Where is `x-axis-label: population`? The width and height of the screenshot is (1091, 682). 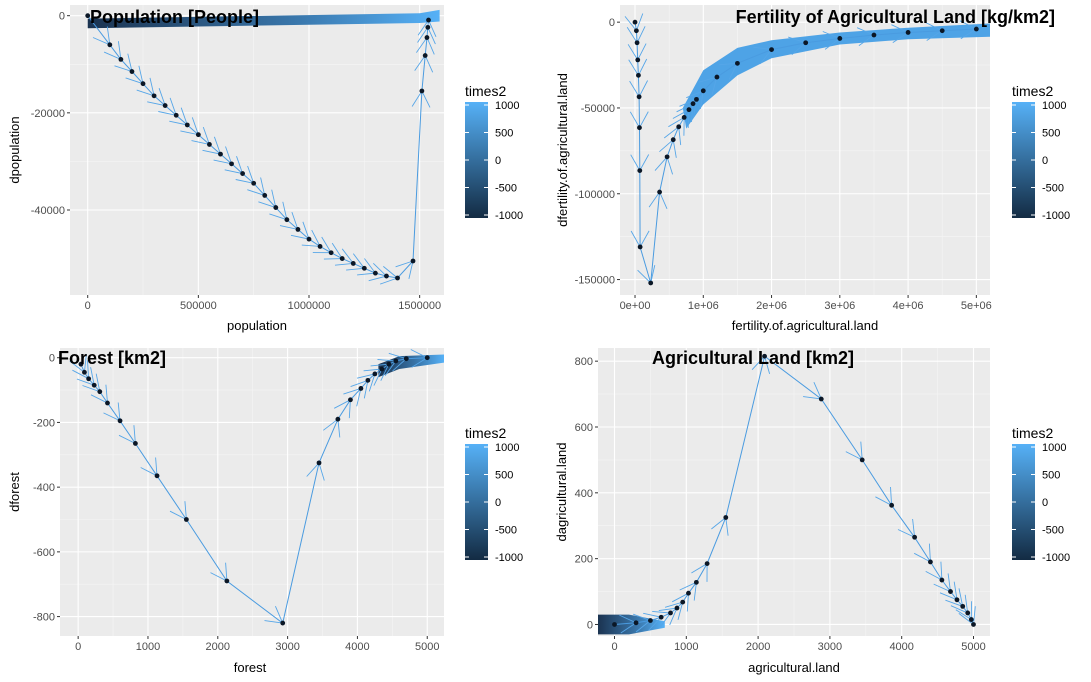
x-axis-label: population is located at coordinates (257, 325).